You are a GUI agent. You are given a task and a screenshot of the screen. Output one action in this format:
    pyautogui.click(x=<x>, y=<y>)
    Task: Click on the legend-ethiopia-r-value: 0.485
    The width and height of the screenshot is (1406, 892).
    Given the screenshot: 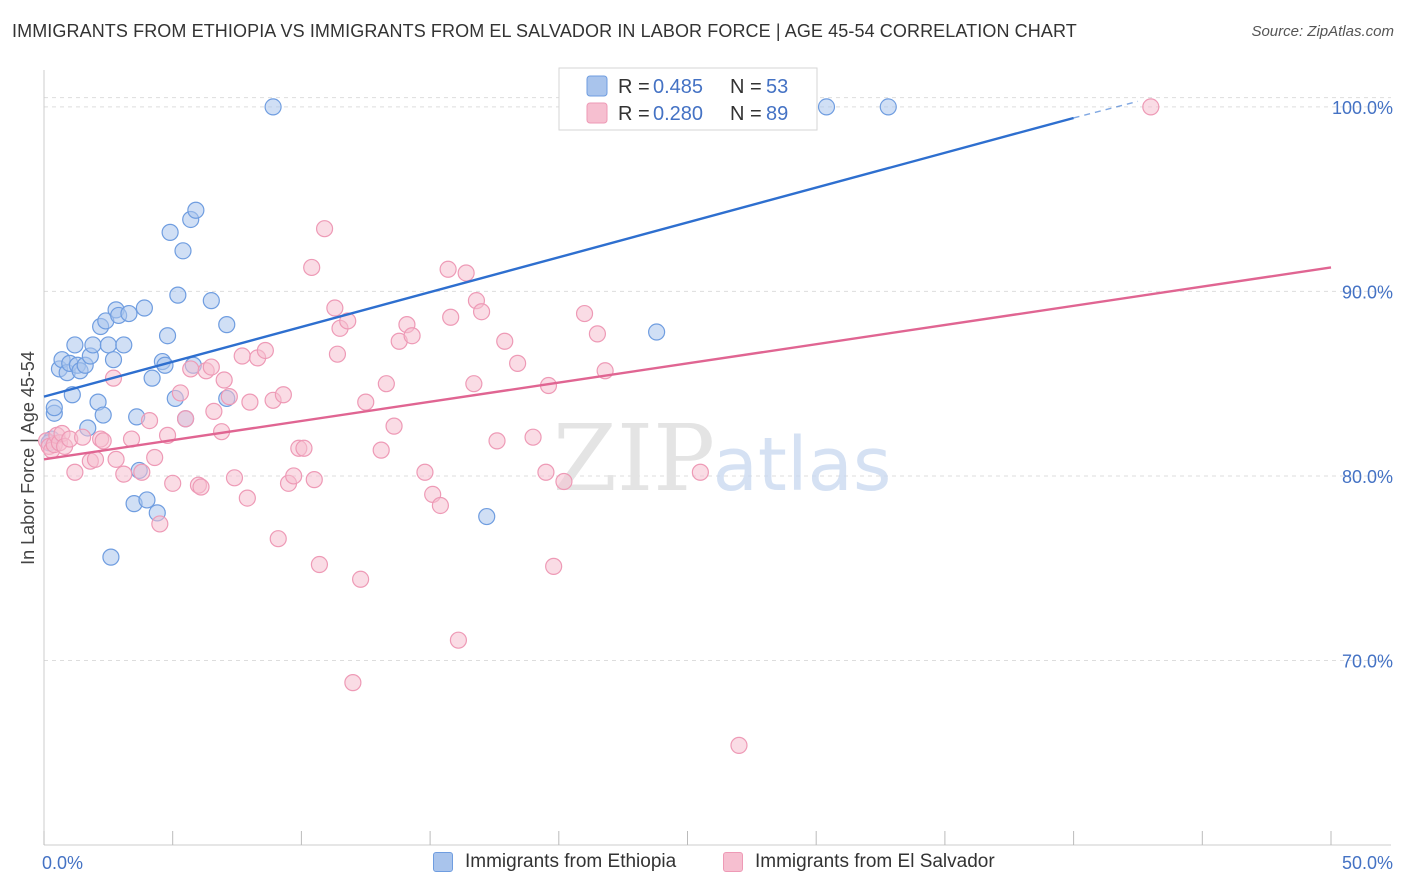 What is the action you would take?
    pyautogui.click(x=678, y=87)
    